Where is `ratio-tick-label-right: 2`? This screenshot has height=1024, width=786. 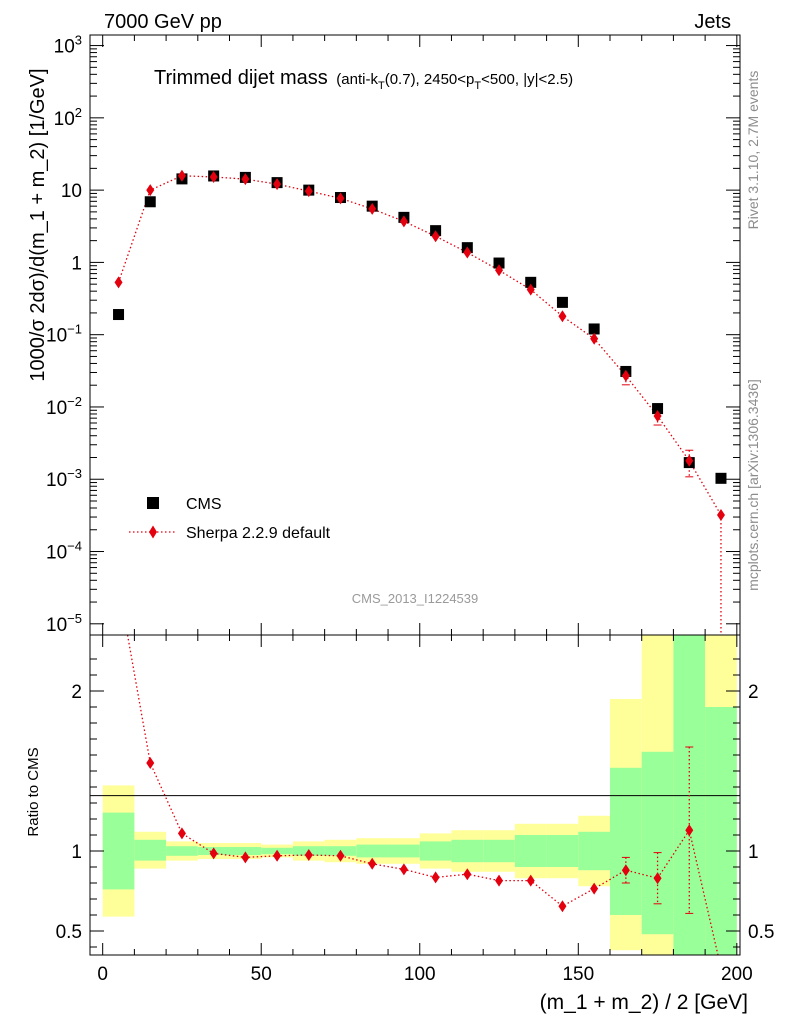
ratio-tick-label-right: 2 is located at coordinates (753, 692).